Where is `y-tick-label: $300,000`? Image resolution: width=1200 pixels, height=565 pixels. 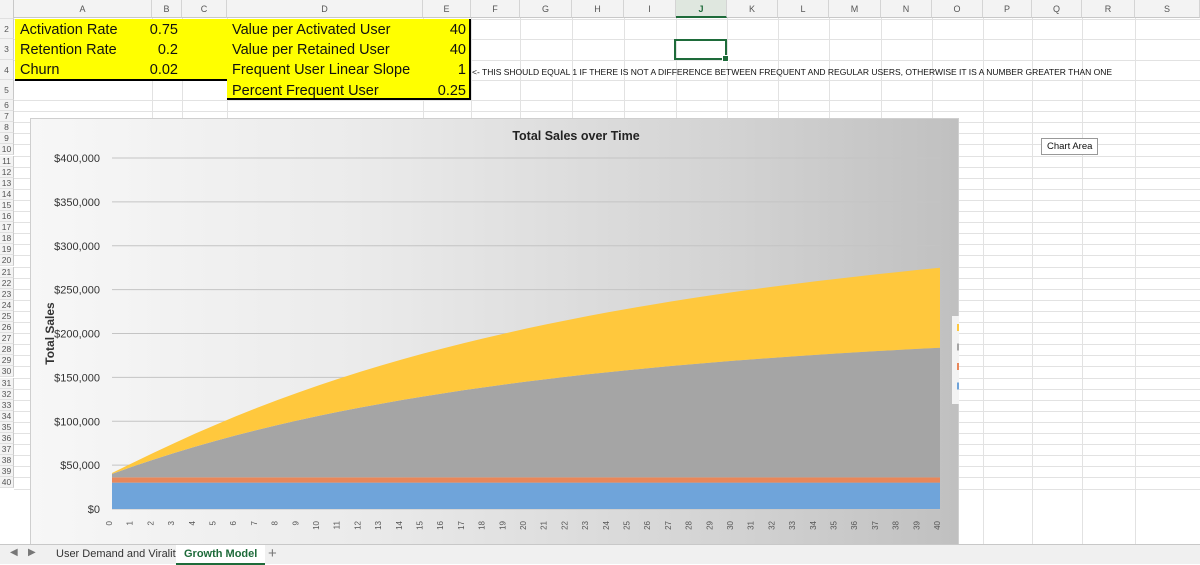
y-tick-label: $300,000 is located at coordinates (77, 247).